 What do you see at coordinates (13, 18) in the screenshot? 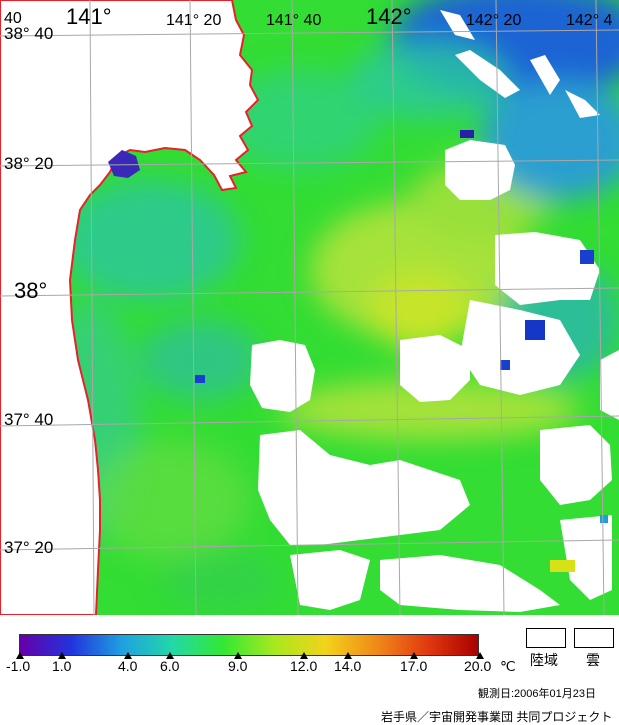
I see `lon-label-partial: 40` at bounding box center [13, 18].